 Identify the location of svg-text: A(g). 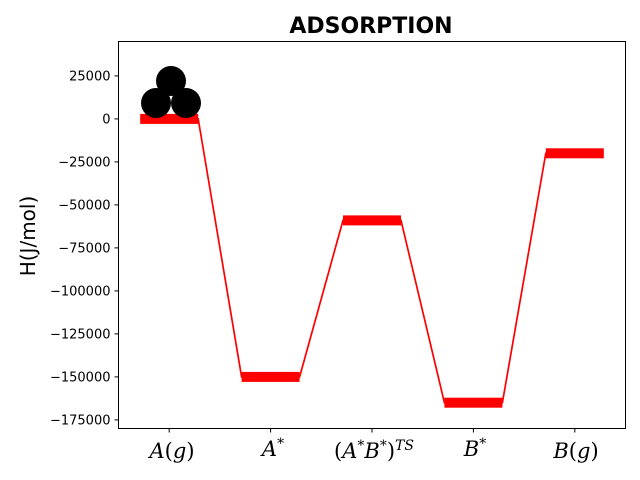
(170, 451).